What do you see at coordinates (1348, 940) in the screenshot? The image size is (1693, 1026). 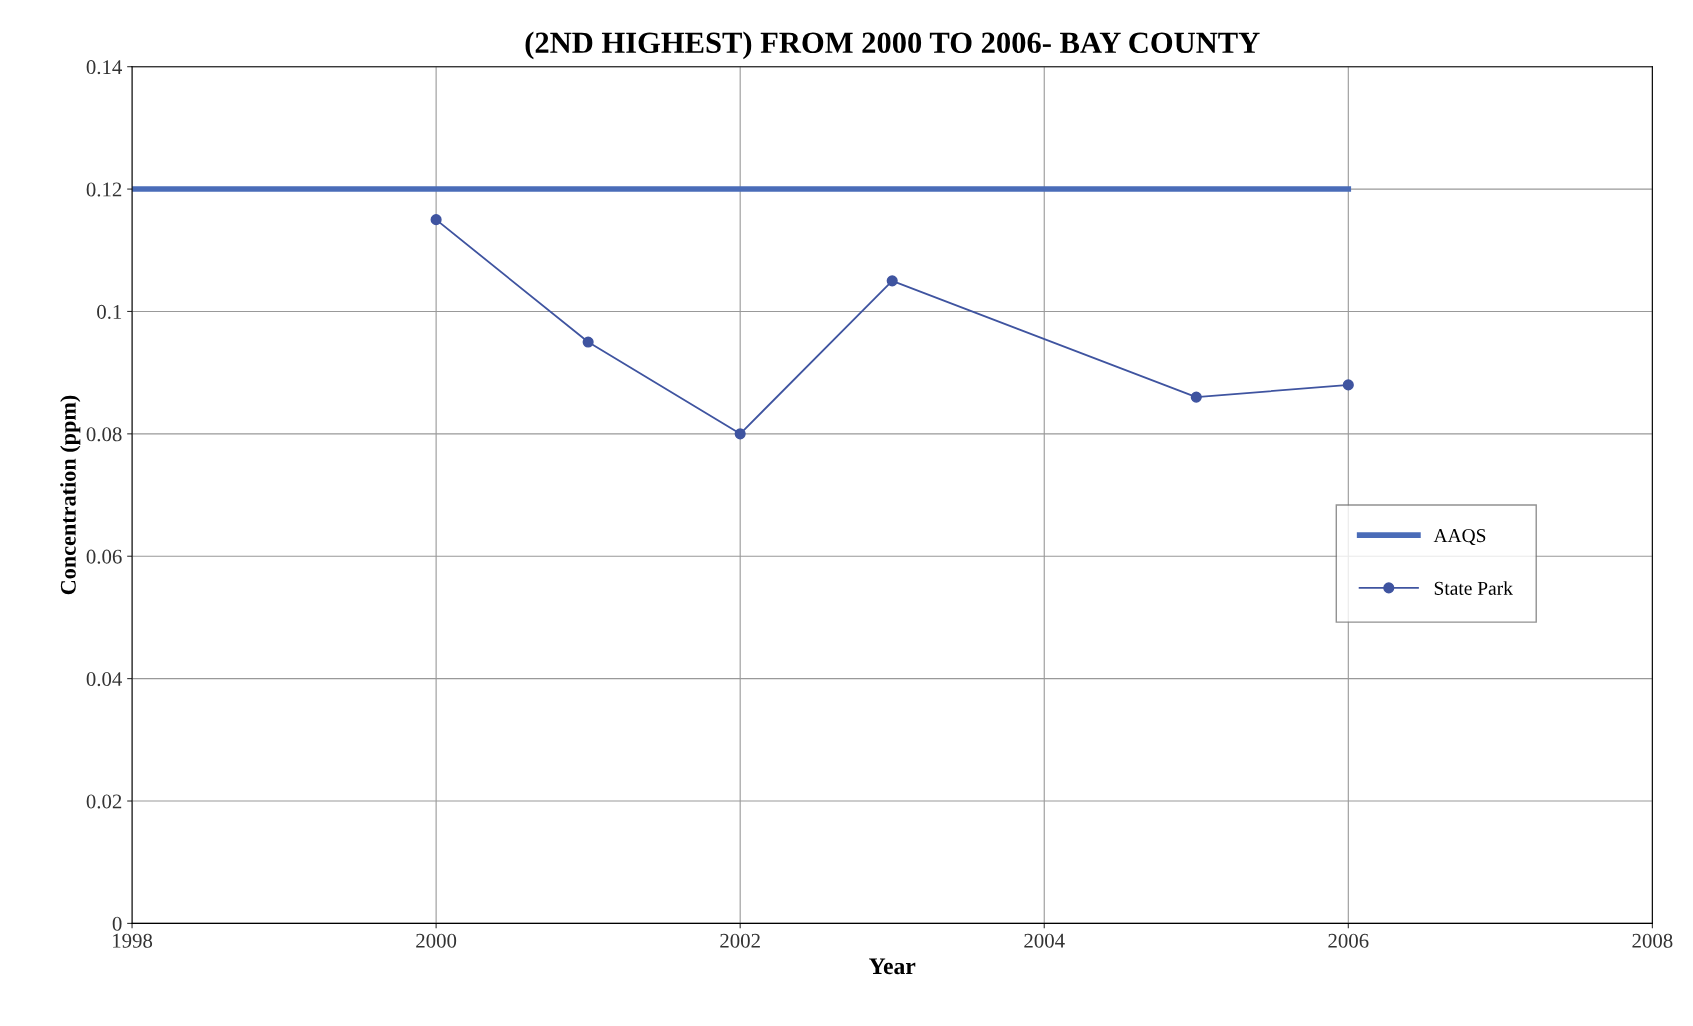 I see `x-tick-label: 2006` at bounding box center [1348, 940].